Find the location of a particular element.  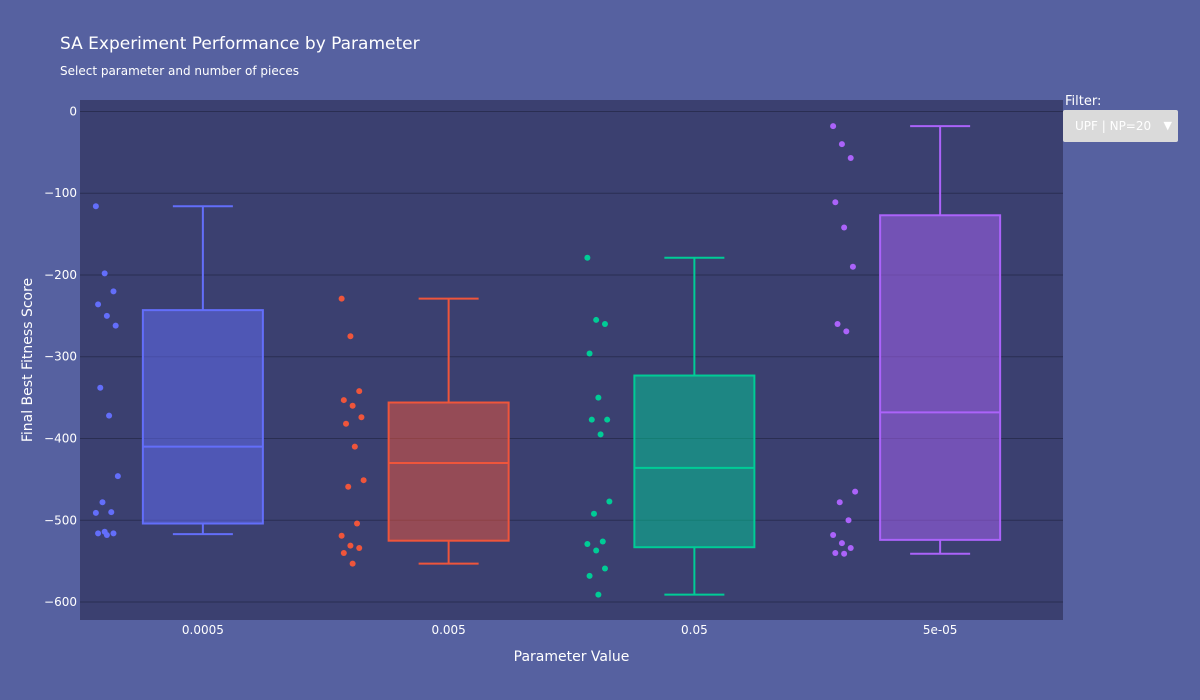

filter-dropdown: UPF | NP=20 ▼ is located at coordinates (1120, 126).